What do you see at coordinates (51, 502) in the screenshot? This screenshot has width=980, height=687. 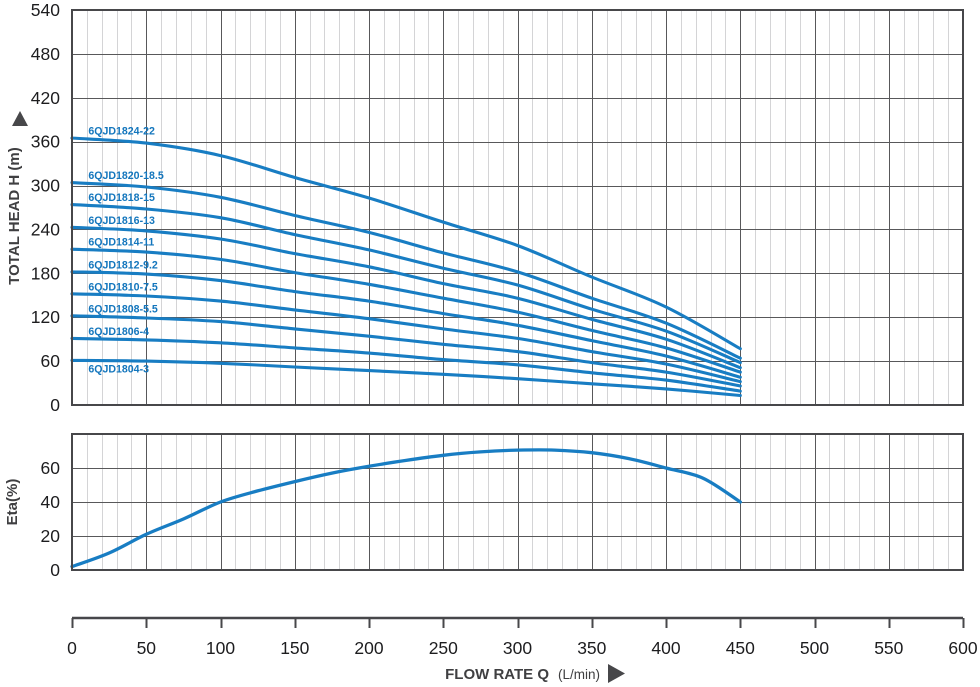 I see `eta-ytick-label: 40` at bounding box center [51, 502].